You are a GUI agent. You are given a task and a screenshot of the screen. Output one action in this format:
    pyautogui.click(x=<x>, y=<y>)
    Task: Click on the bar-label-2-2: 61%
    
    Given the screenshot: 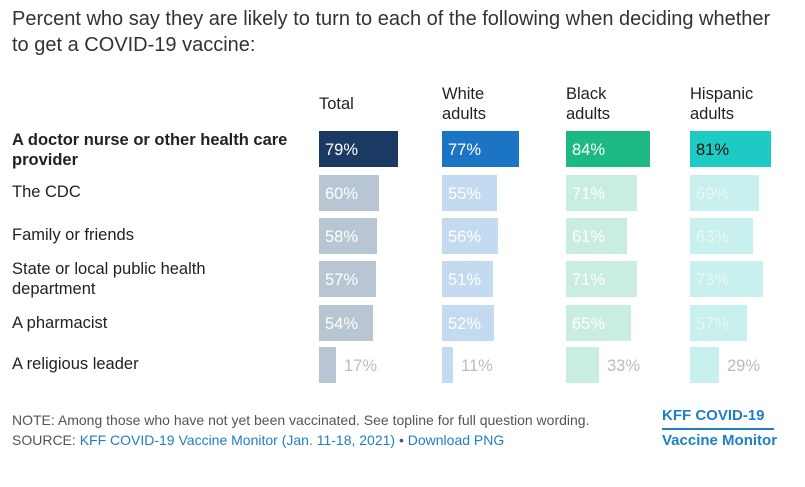 What is the action you would take?
    pyautogui.click(x=588, y=237)
    